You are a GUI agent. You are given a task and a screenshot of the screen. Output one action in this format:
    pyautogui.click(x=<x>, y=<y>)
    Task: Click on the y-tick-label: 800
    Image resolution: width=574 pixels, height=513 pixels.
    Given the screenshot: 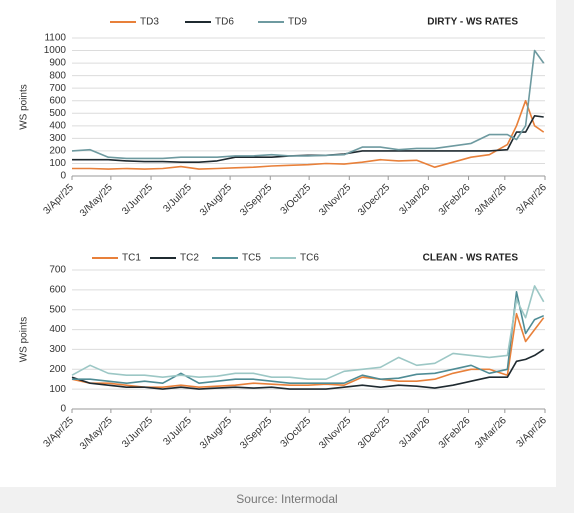 What is the action you would take?
    pyautogui.click(x=57, y=75)
    